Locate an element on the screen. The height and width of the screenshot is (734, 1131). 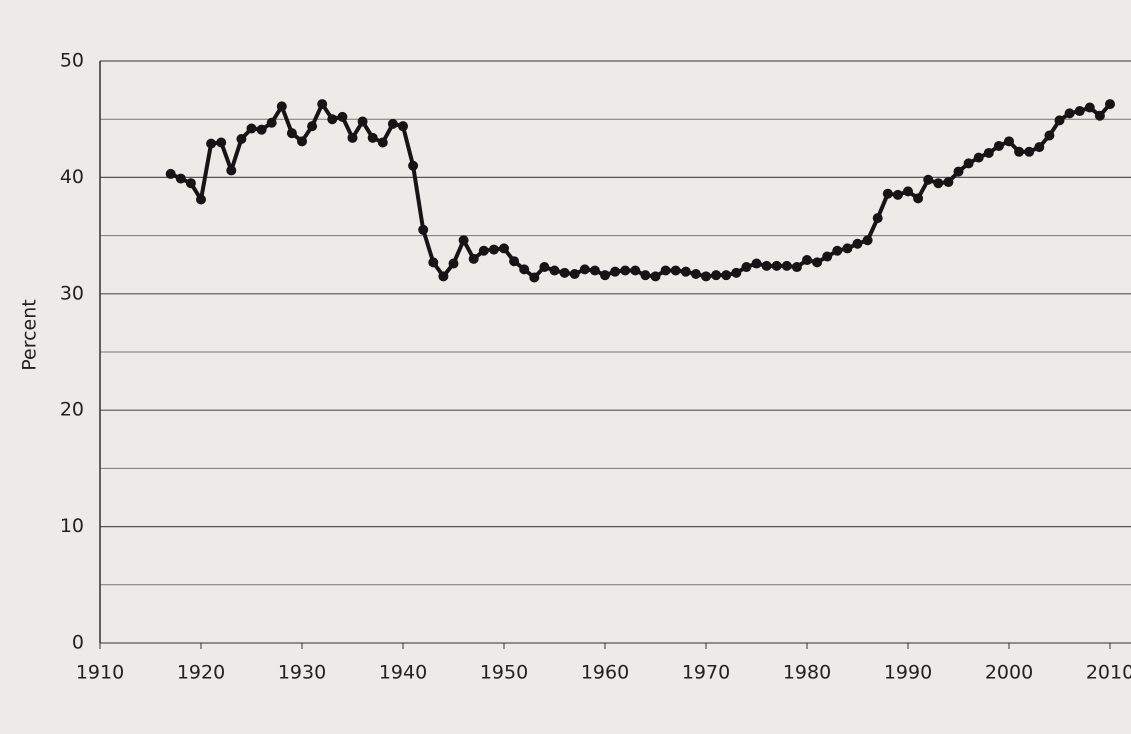
x-tick-label: 1980 is located at coordinates (807, 673).